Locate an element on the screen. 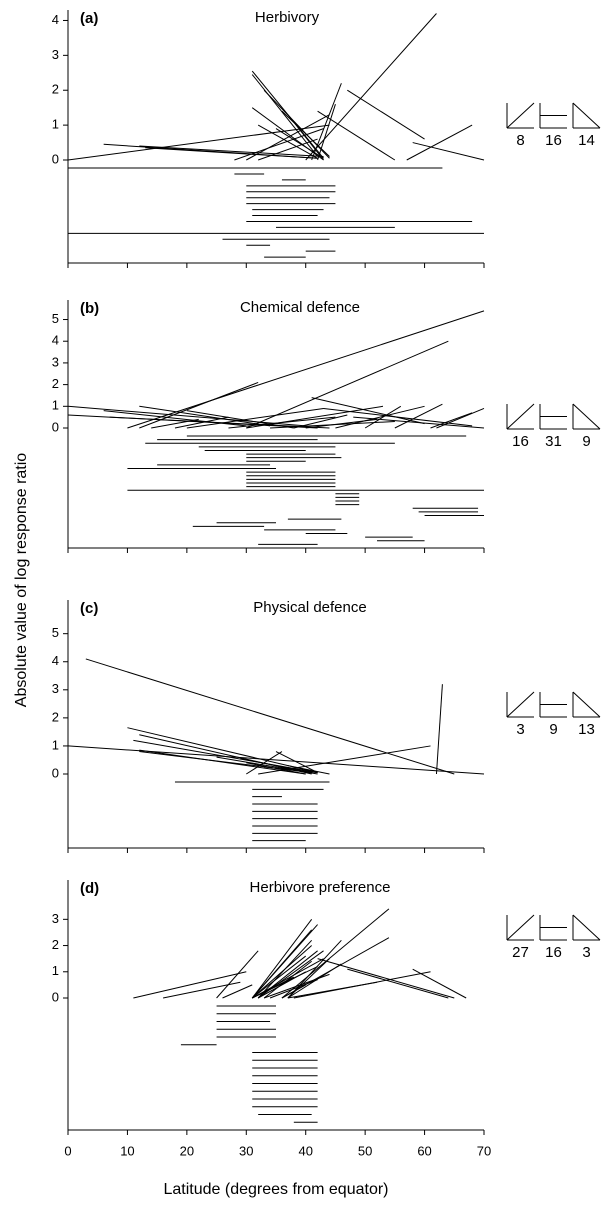  panel-title: Herbivore preference is located at coordinates (320, 887).